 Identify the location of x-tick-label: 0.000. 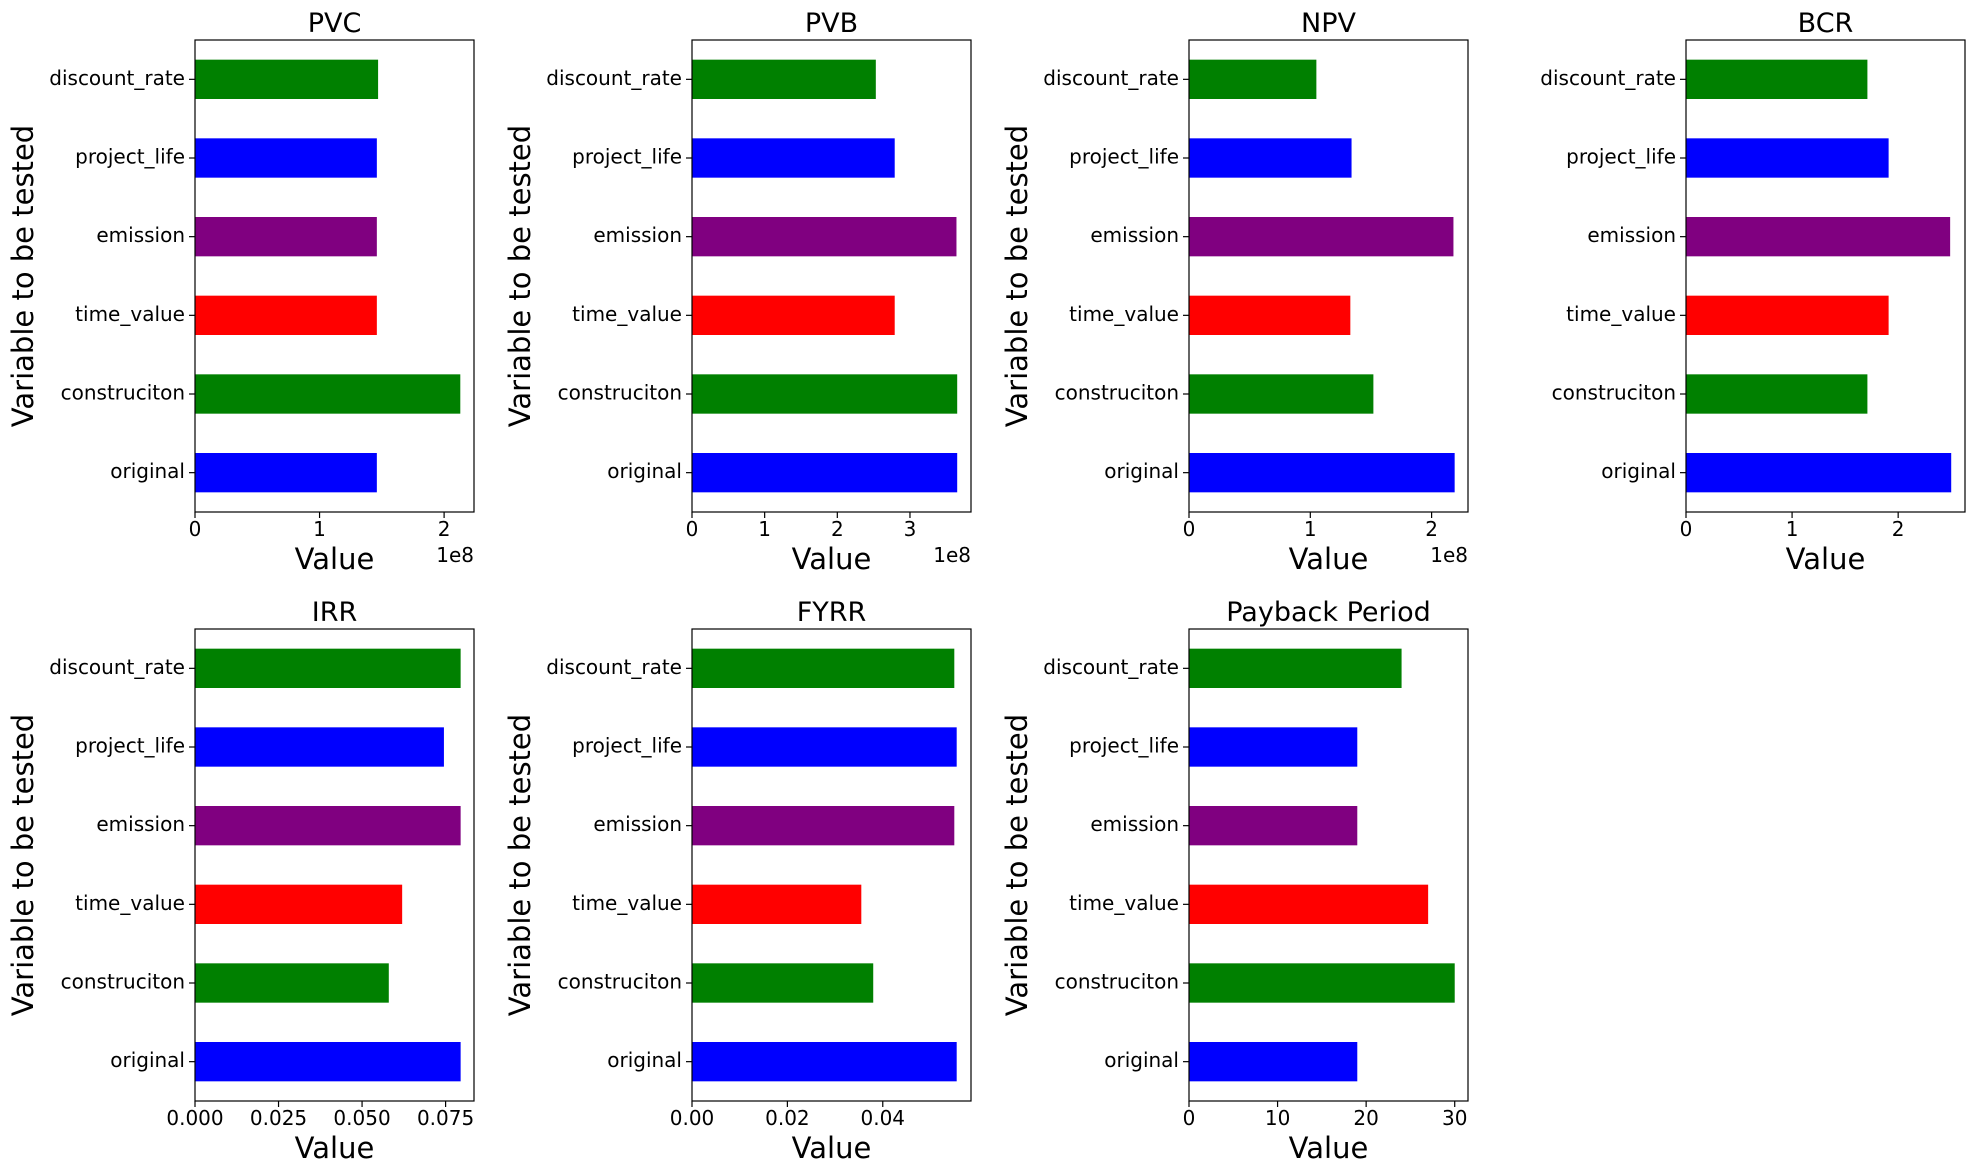
(194, 1118).